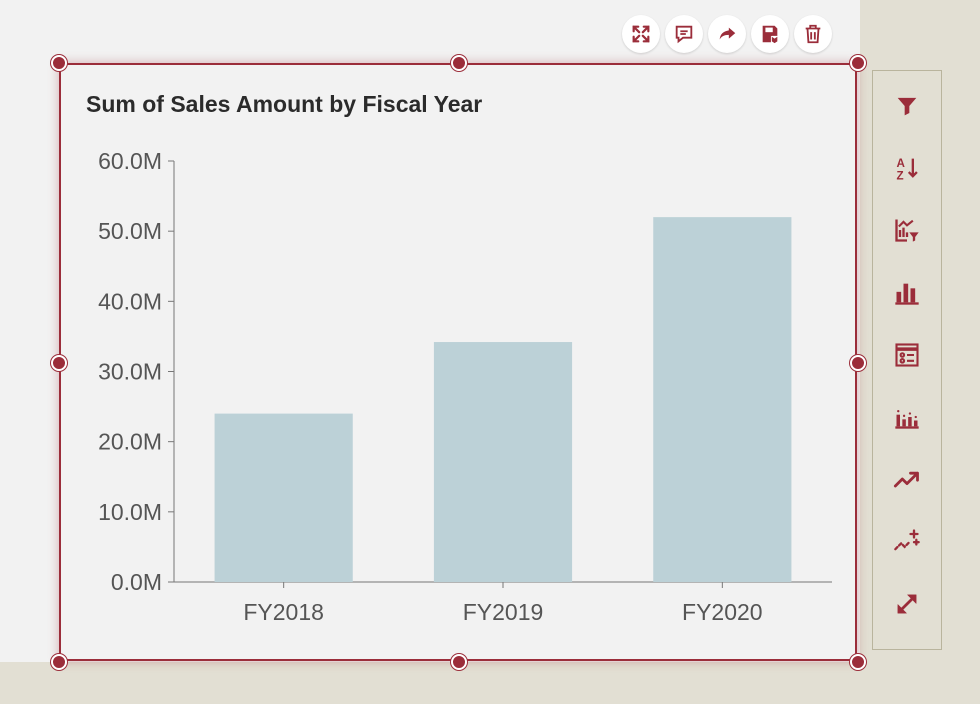 Image resolution: width=980 pixels, height=704 pixels. What do you see at coordinates (459, 662) in the screenshot?
I see `resize-handle-bottom` at bounding box center [459, 662].